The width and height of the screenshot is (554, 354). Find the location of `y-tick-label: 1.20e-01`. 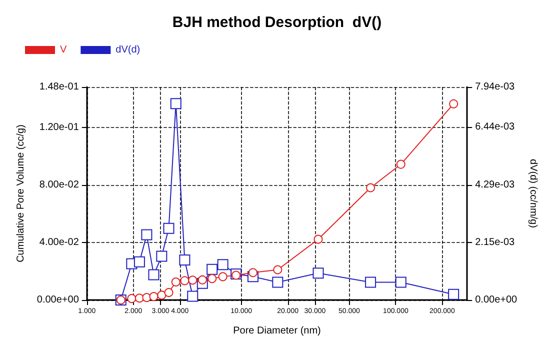

y-tick-label: 1.20e-01 is located at coordinates (59, 127).